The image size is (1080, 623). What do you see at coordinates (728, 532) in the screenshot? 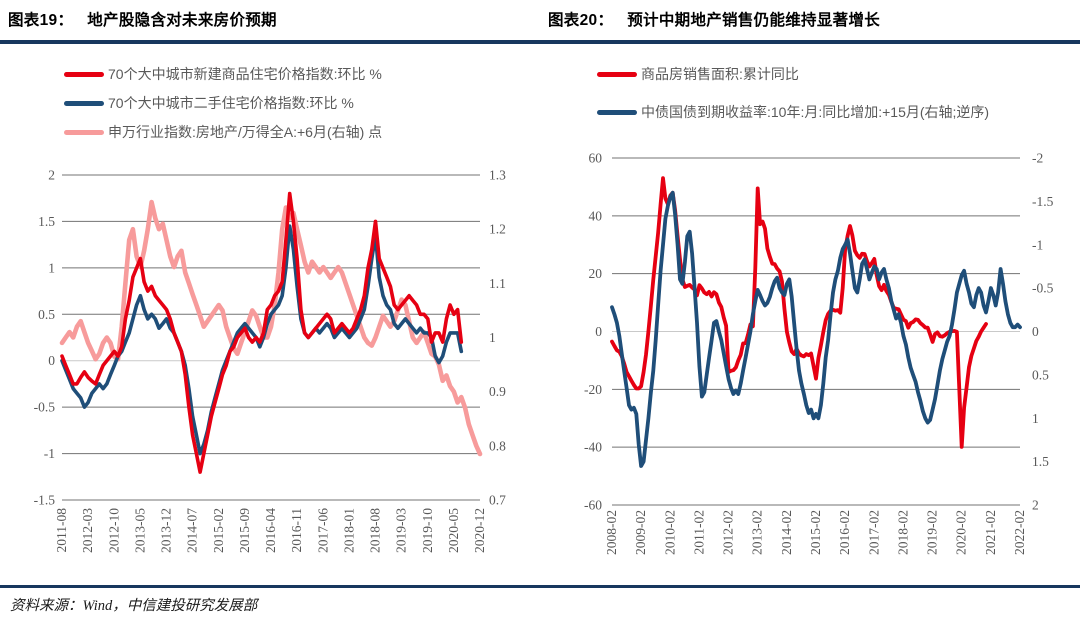
I see `x-axis-tick-label: 2012-02` at bounding box center [728, 532].